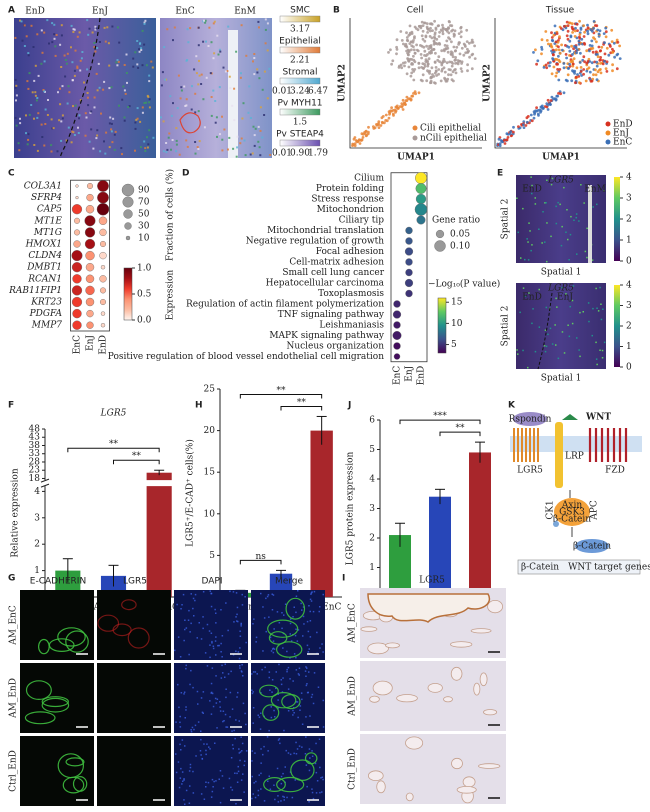 Image resolution: width=650 pixels, height=812 pixels. I want to click on sample-label: AM_EnD, so click(353, 696).